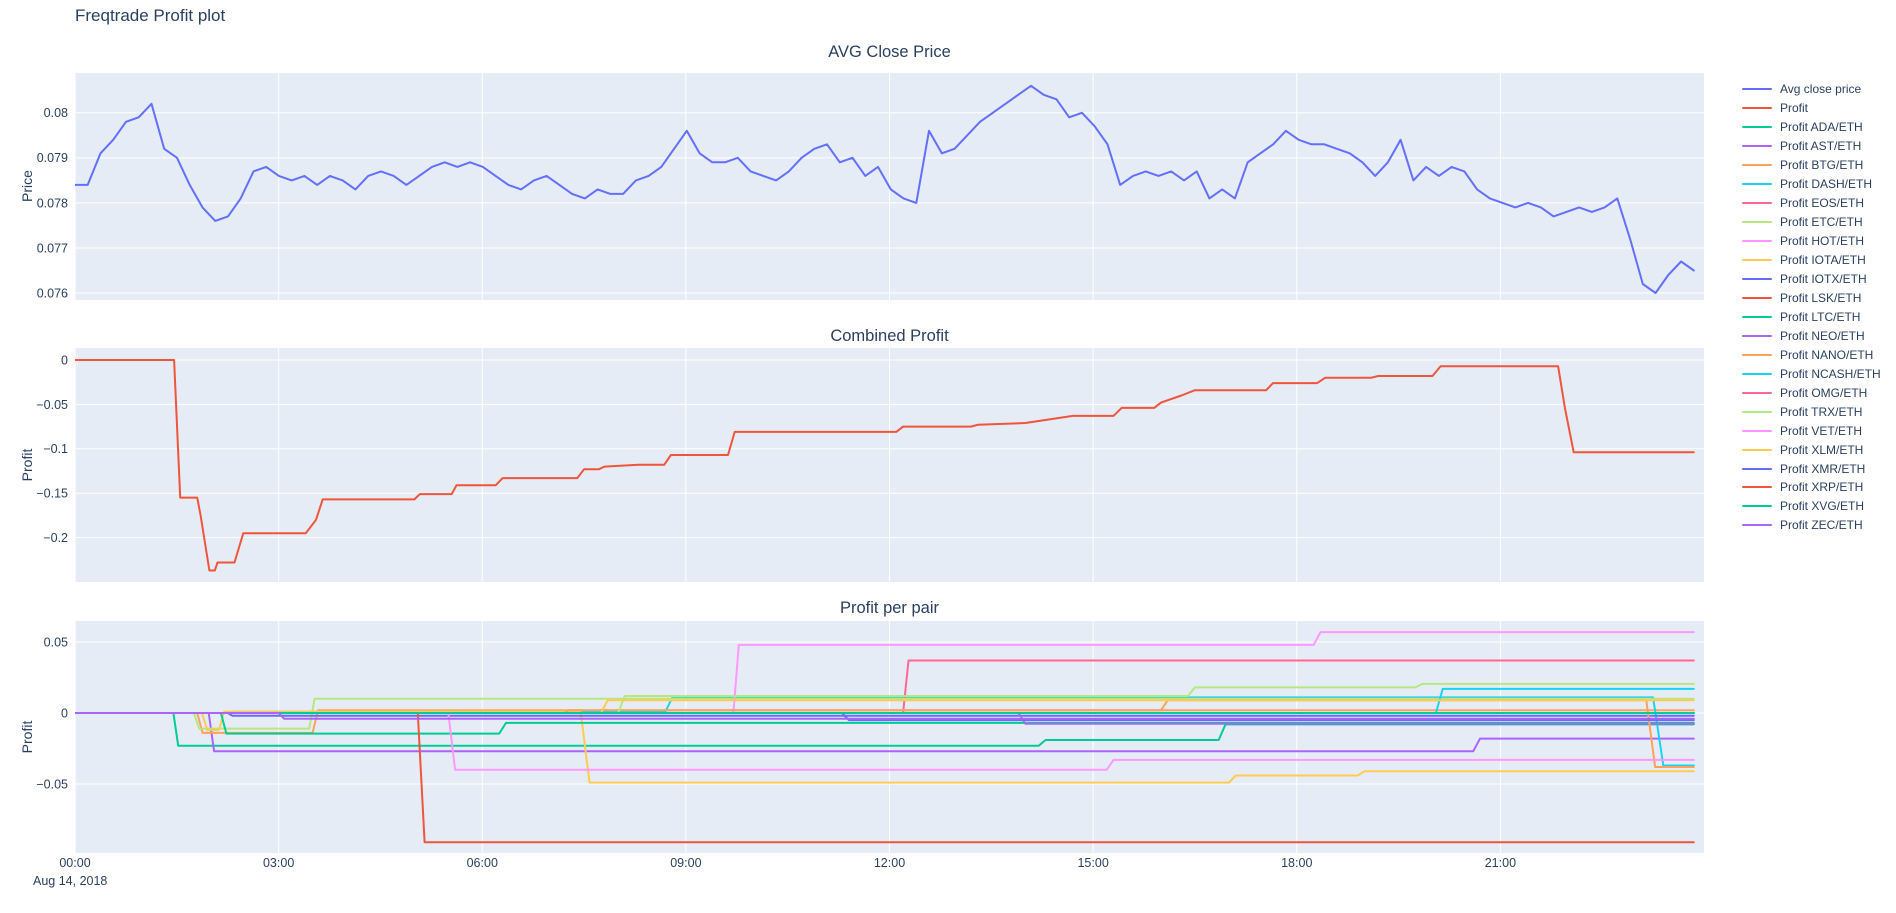  Describe the element at coordinates (1822, 241) in the screenshot. I see `legend-item-label: Profit HOT/ETH` at that location.